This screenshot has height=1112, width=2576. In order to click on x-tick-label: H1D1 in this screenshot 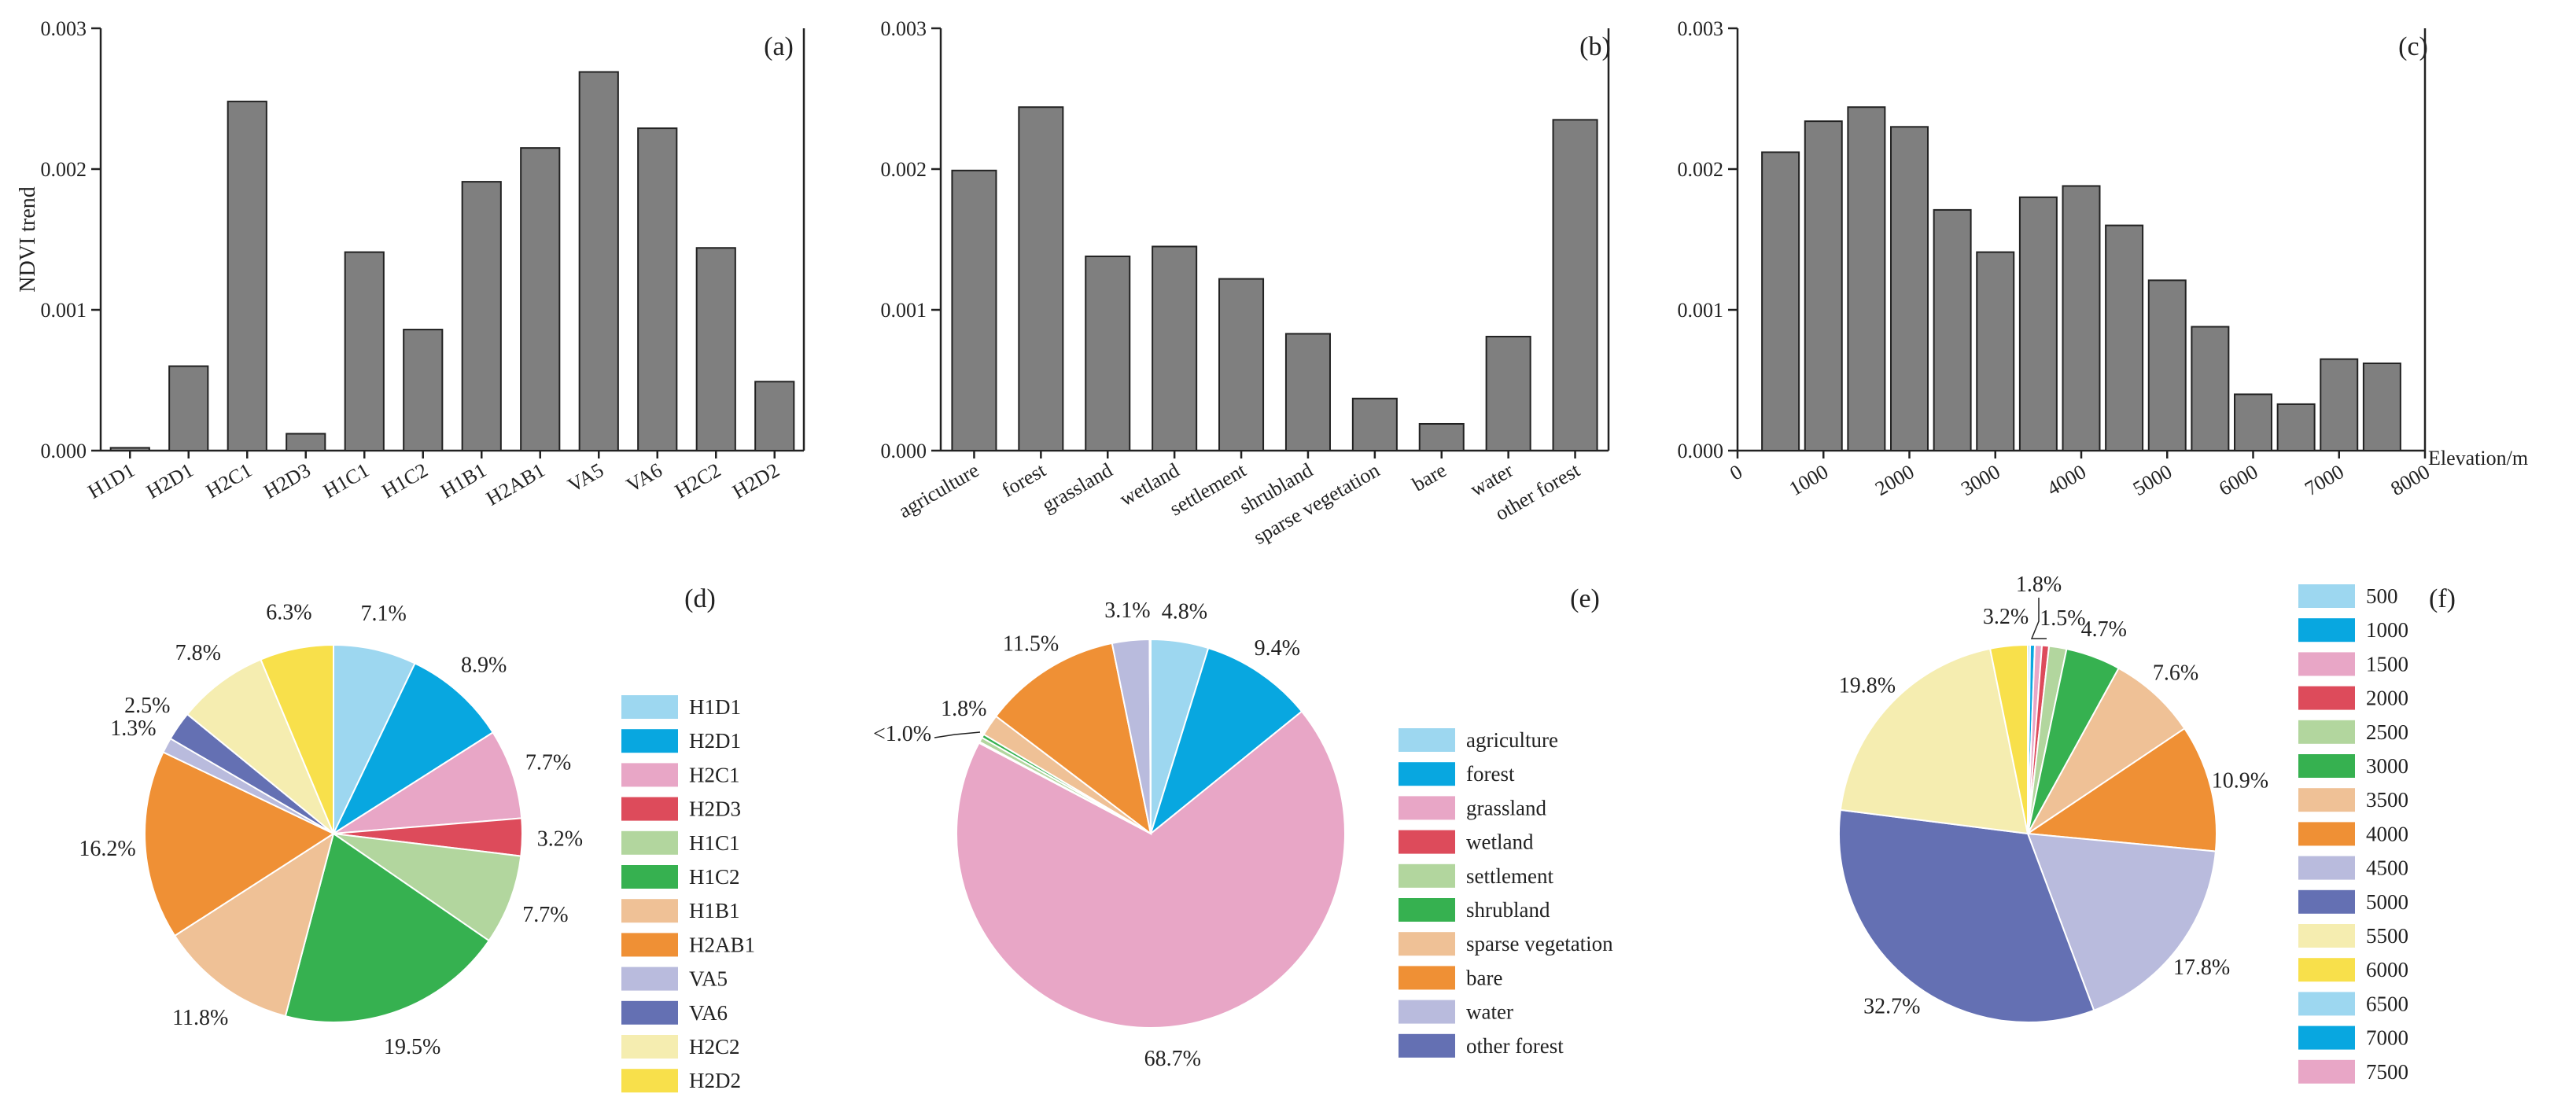, I will do `click(111, 480)`.